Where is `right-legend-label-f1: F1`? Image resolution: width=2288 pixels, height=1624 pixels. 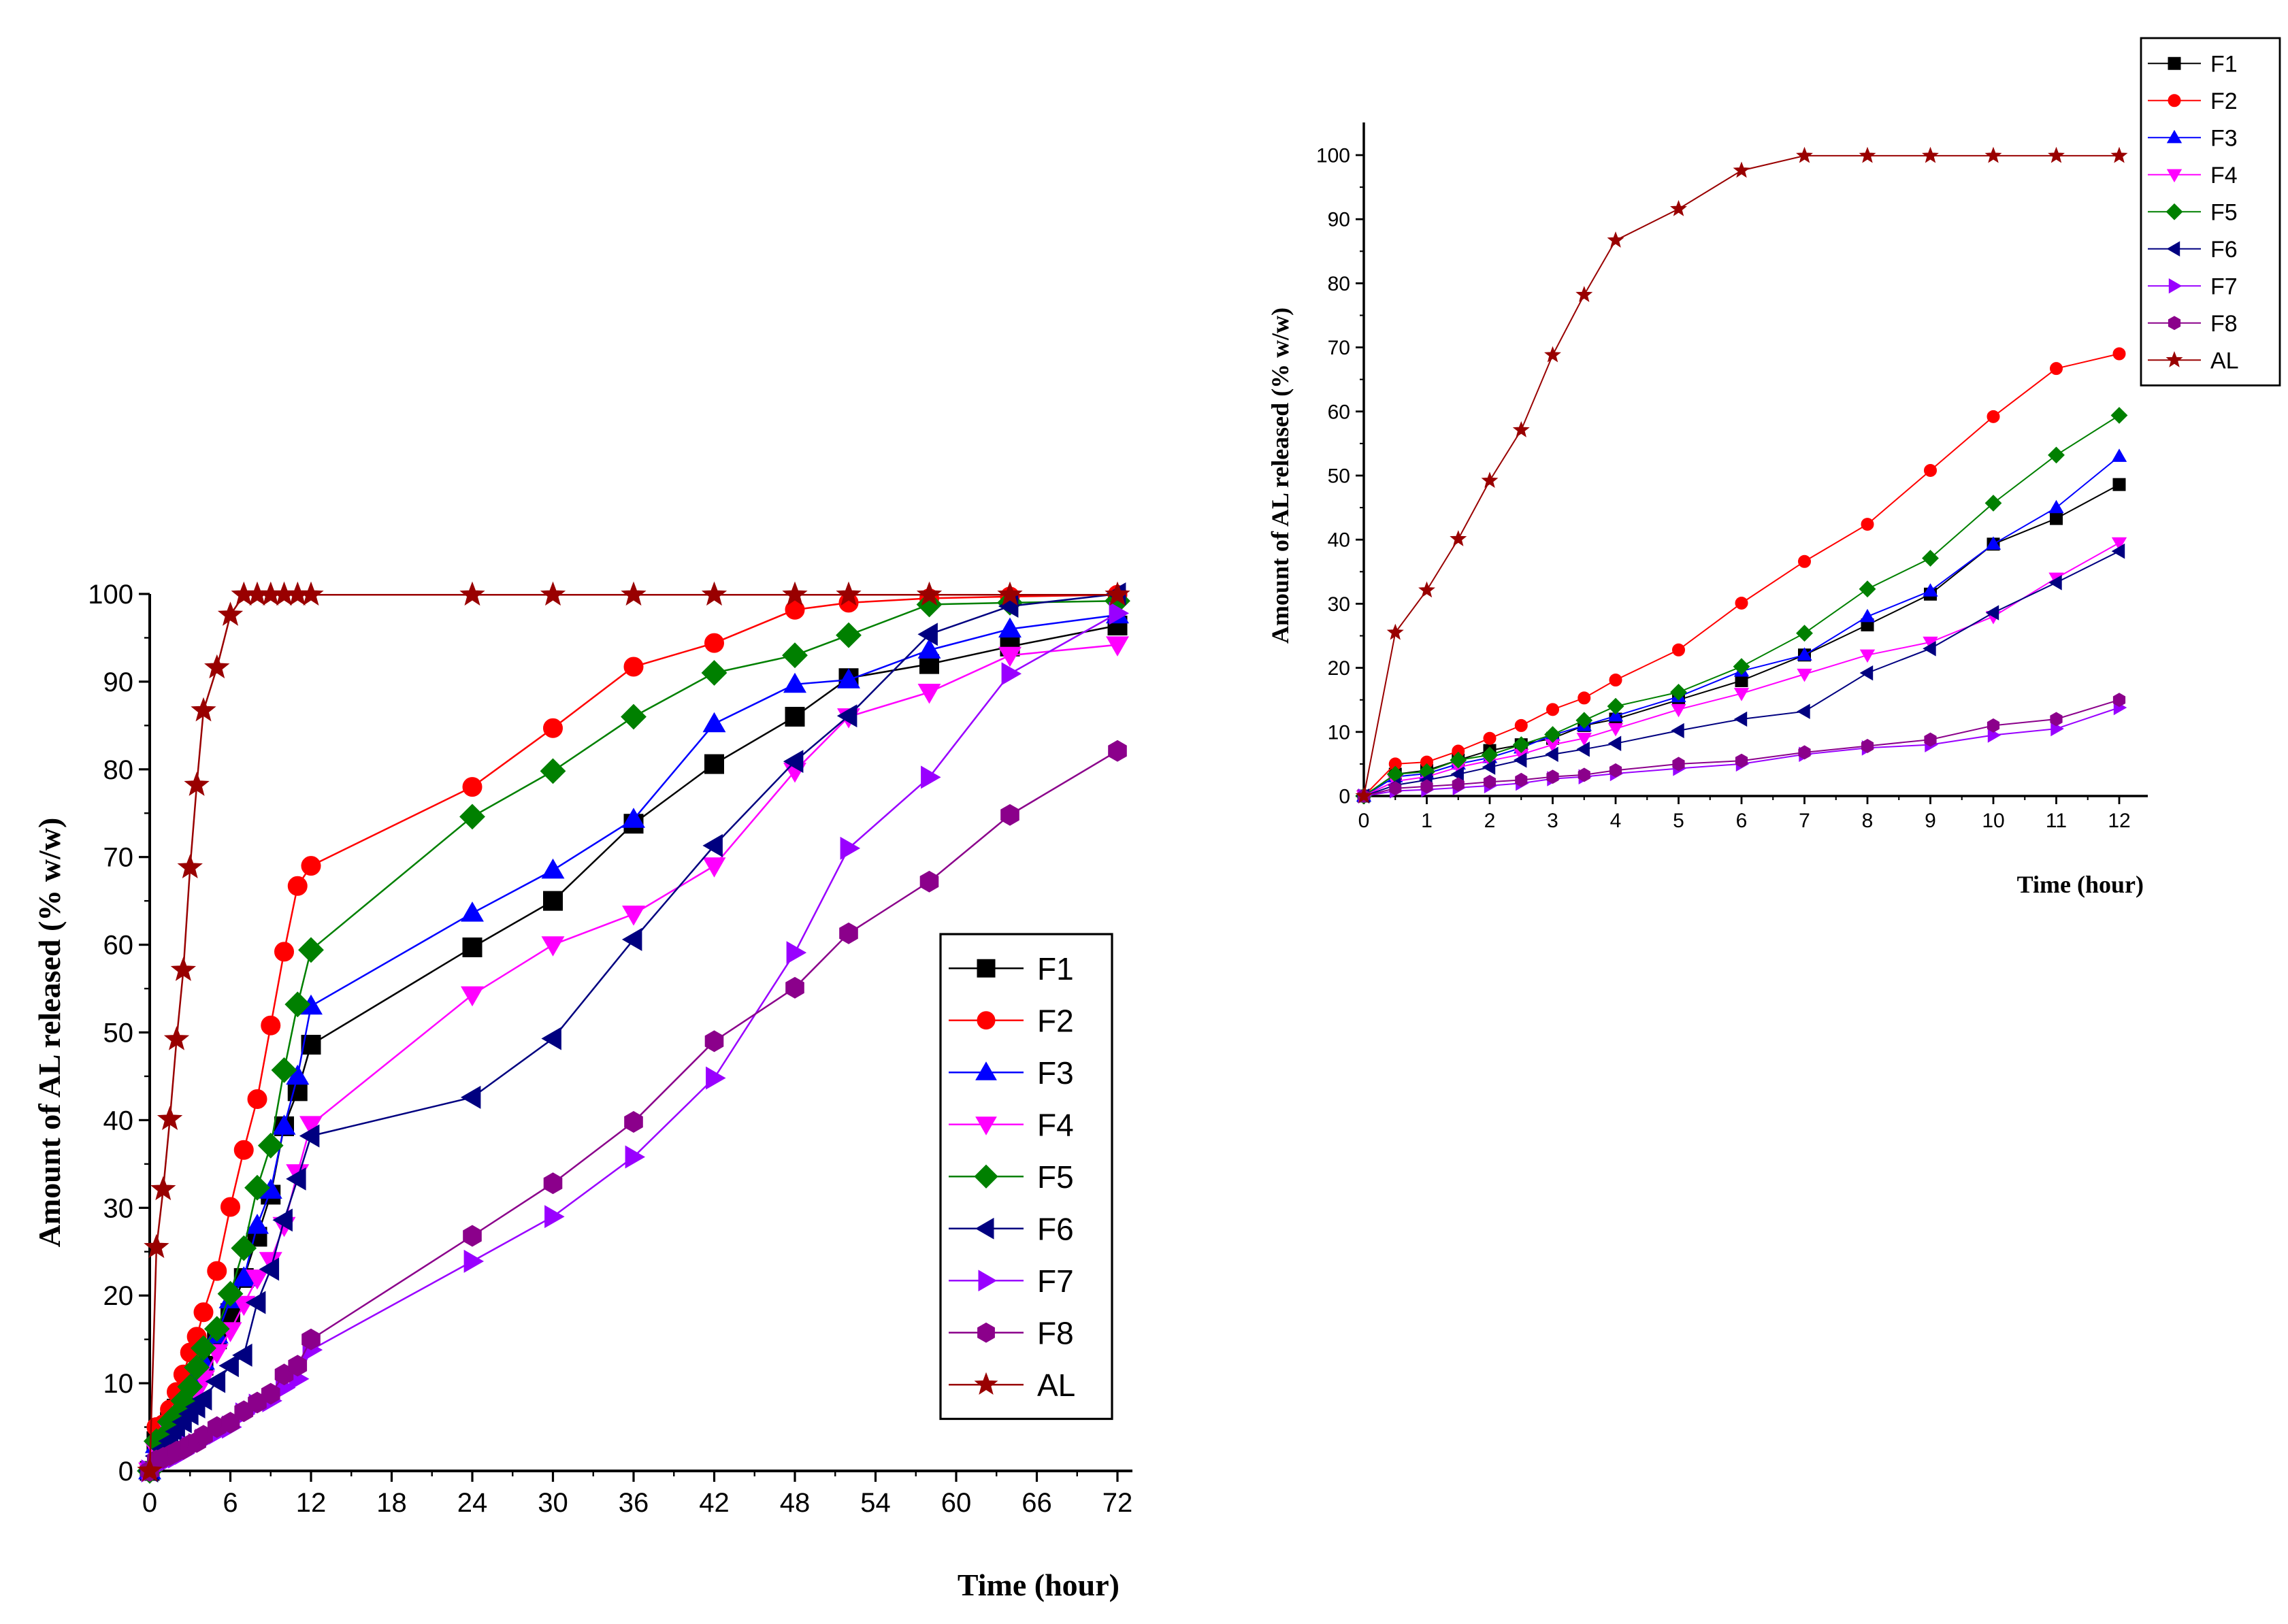 right-legend-label-f1: F1 is located at coordinates (2224, 64).